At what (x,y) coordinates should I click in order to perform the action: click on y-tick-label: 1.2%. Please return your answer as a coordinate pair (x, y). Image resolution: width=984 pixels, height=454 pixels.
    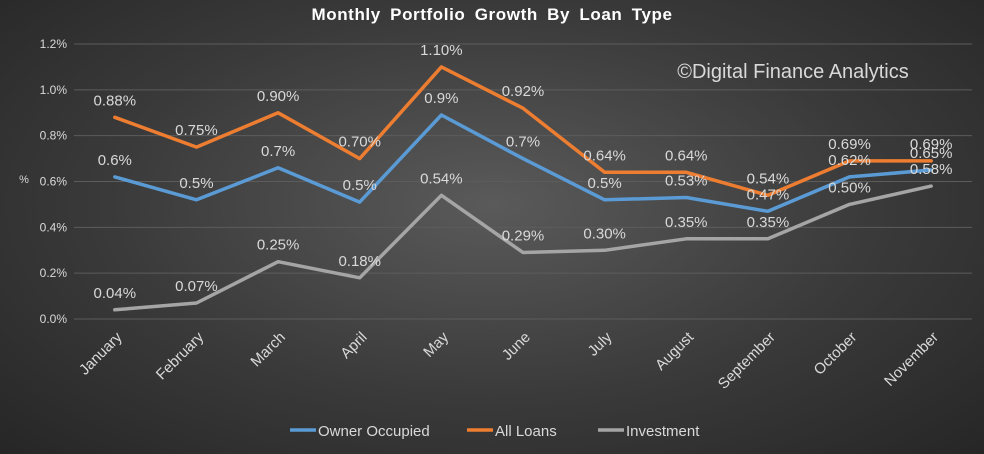
    Looking at the image, I should click on (54, 44).